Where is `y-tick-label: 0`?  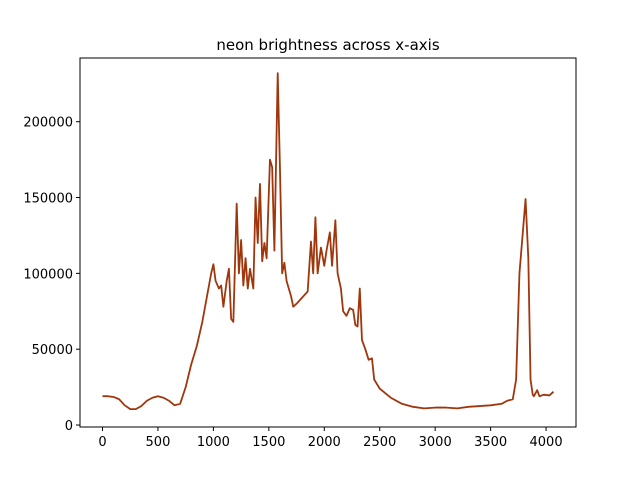 y-tick-label: 0 is located at coordinates (69, 426).